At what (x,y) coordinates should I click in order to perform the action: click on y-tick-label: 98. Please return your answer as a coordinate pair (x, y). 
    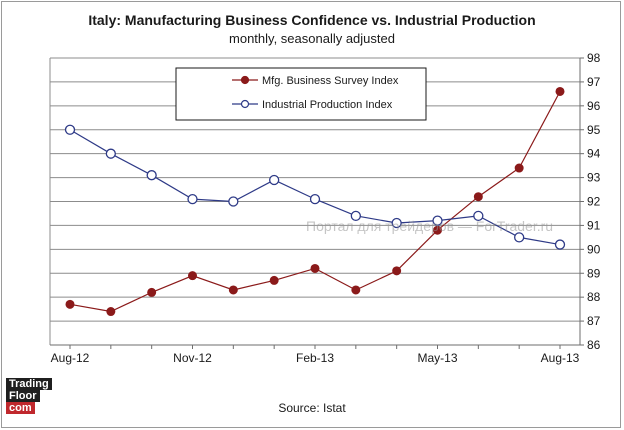
    Looking at the image, I should click on (594, 58).